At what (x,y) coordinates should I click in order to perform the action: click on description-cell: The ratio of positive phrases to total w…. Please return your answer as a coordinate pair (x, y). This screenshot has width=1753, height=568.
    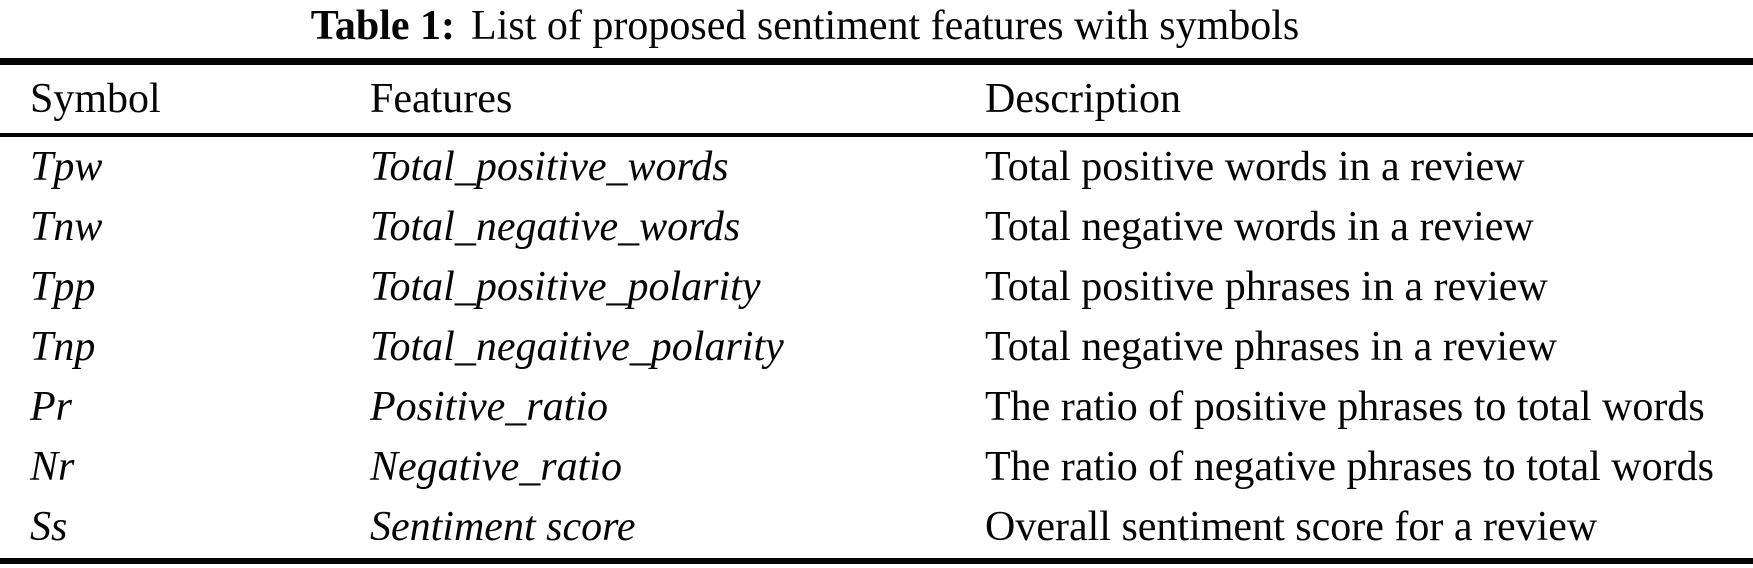
    Looking at the image, I should click on (1345, 407).